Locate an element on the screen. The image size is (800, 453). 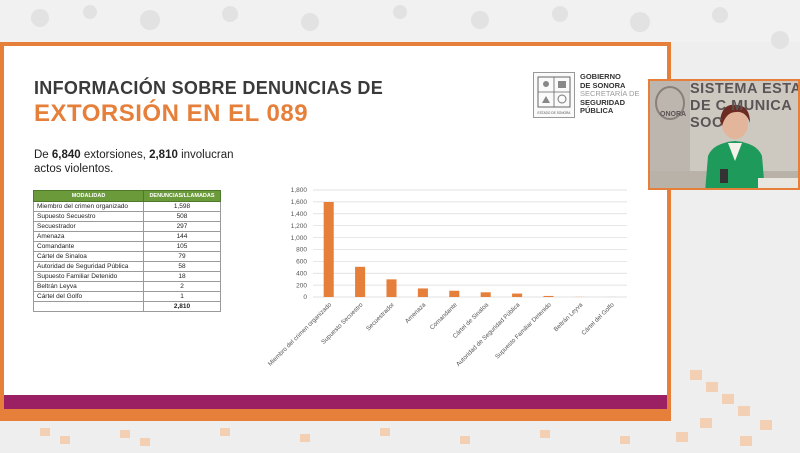
slide-title-line1: INFORMACIÓN SOBRE DENUNCIAS DE is located at coordinates (209, 88).